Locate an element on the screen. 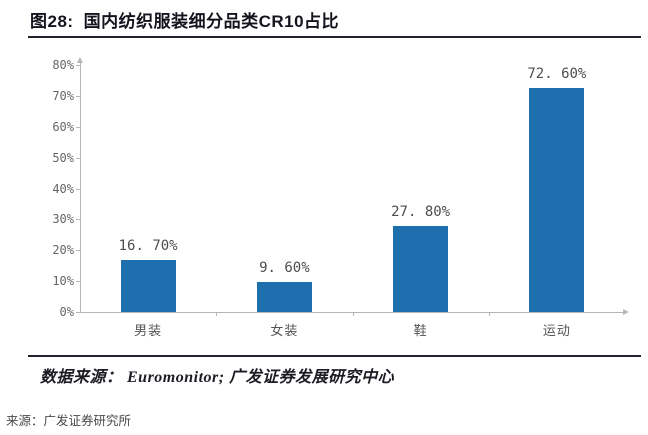 This screenshot has height=435, width=648. y-tick-label: 80% is located at coordinates (63, 65).